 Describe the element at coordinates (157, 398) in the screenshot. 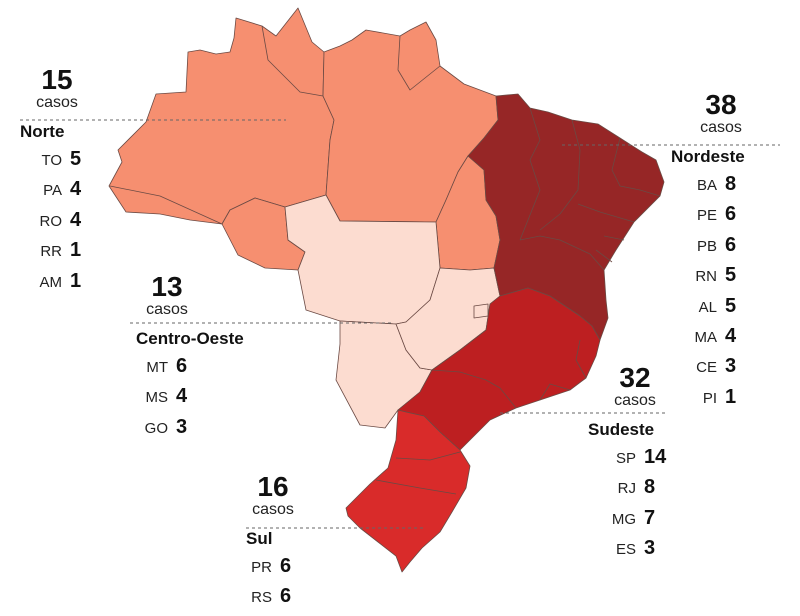

I see `state-abbr: MS` at that location.